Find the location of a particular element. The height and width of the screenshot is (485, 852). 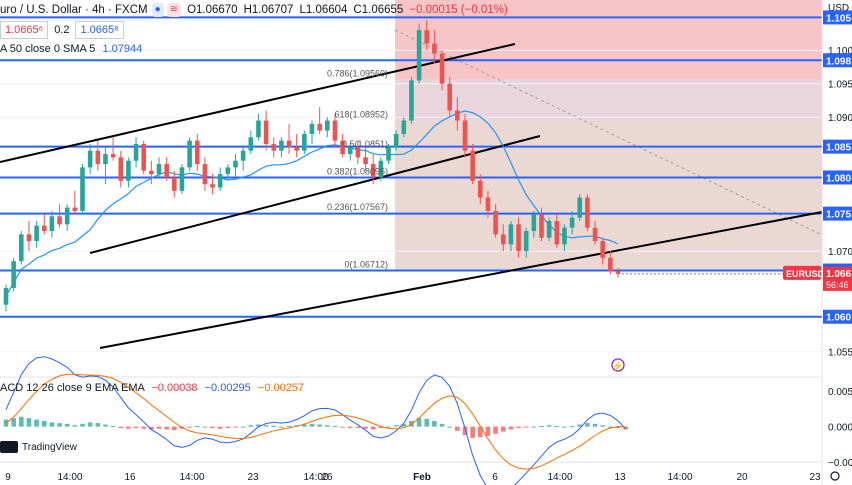

spread-value: 0.2 is located at coordinates (62, 30).